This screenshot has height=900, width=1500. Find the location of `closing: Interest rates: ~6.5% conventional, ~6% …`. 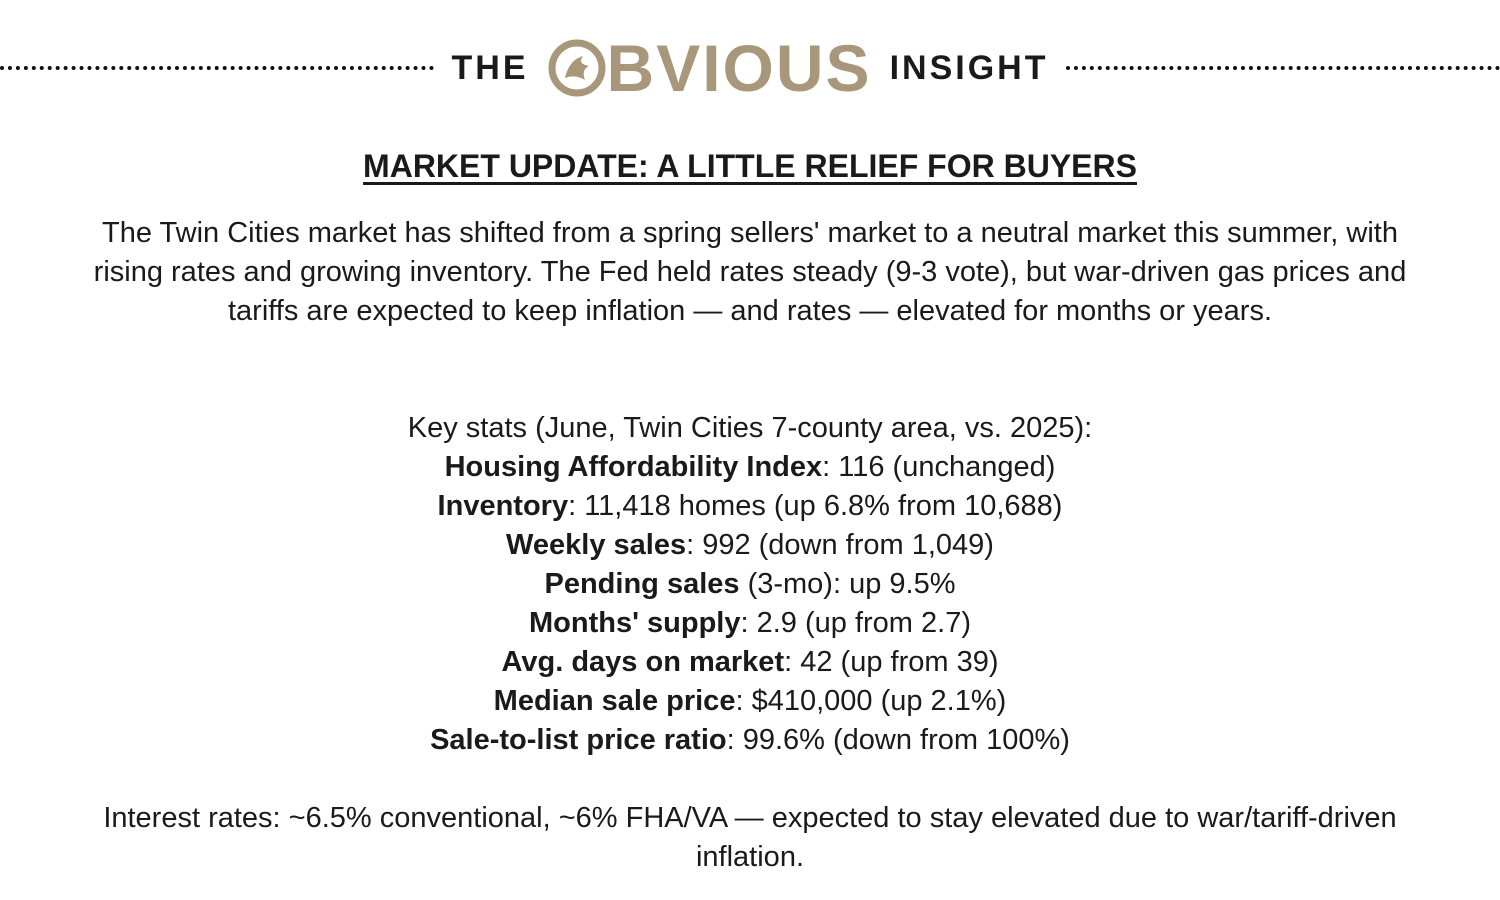

closing: Interest rates: ~6.5% conventional, ~6% … is located at coordinates (750, 837).